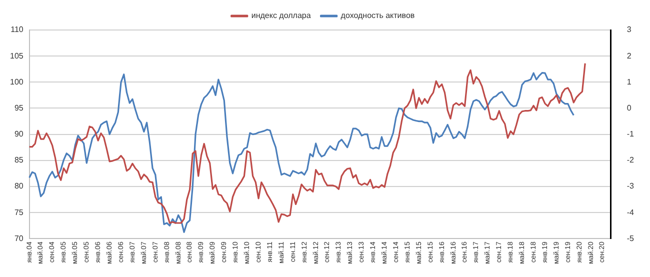 Image resolution: width=650 pixels, height=277 pixels. Describe the element at coordinates (19, 160) in the screenshot. I see `y-tick-label: 85` at that location.